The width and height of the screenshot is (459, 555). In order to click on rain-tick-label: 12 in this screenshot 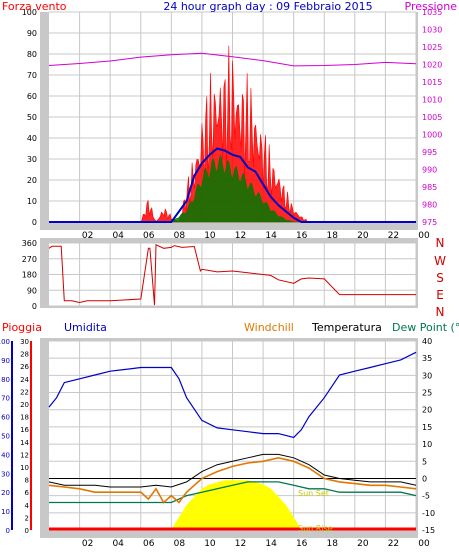, I will do `click(24, 455)`.